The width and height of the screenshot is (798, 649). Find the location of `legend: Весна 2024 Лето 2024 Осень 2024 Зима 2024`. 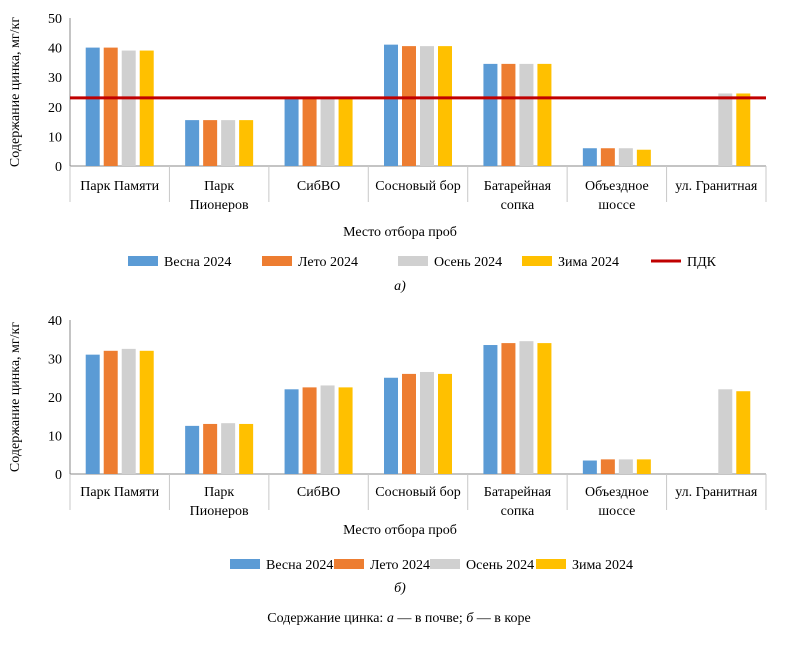

legend: Весна 2024 Лето 2024 Осень 2024 Зима 2024 is located at coordinates (431, 565).